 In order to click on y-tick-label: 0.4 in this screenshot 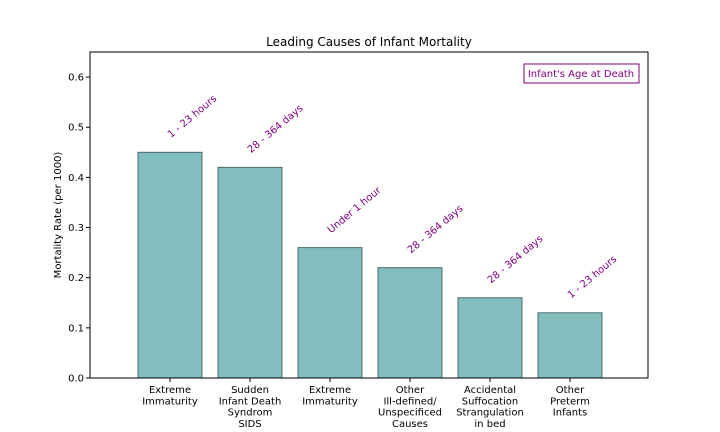, I will do `click(76, 178)`.